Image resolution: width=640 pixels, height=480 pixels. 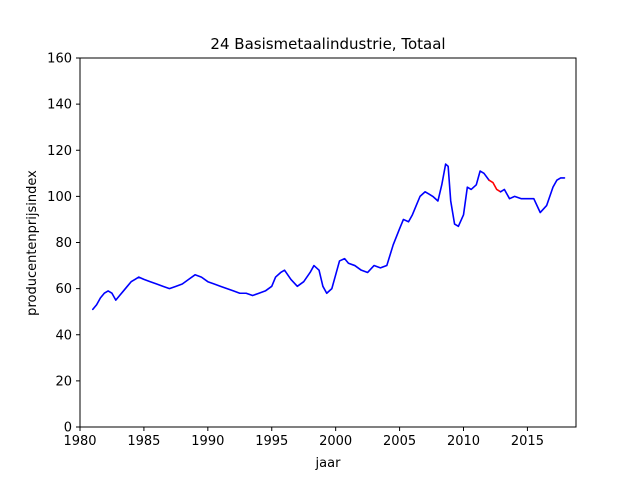 I want to click on x-tick-label: 2000, so click(x=335, y=441).